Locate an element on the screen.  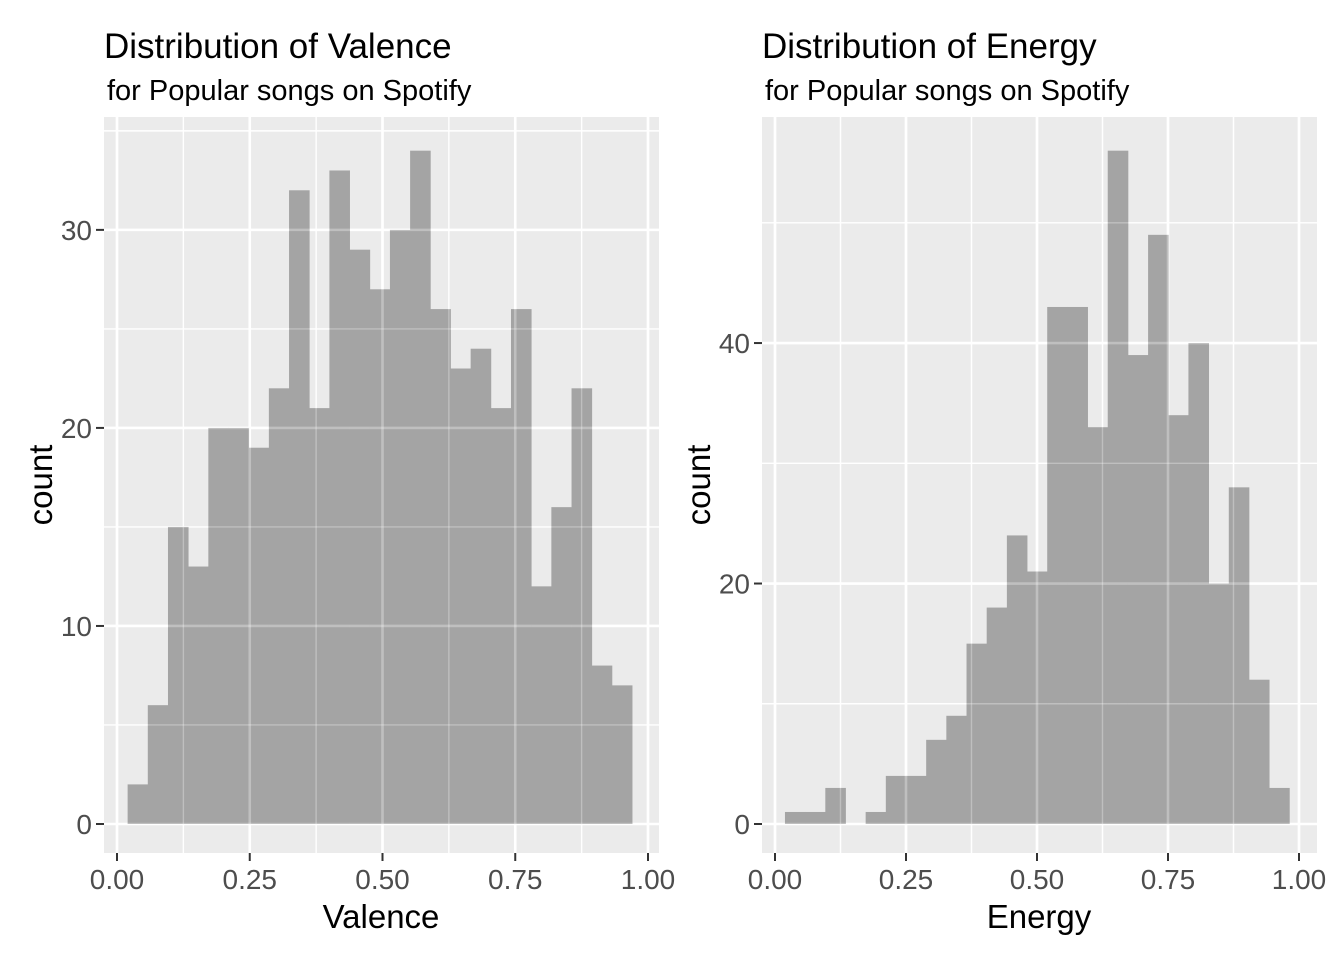
energy-y-axis-title: count is located at coordinates (698, 485).